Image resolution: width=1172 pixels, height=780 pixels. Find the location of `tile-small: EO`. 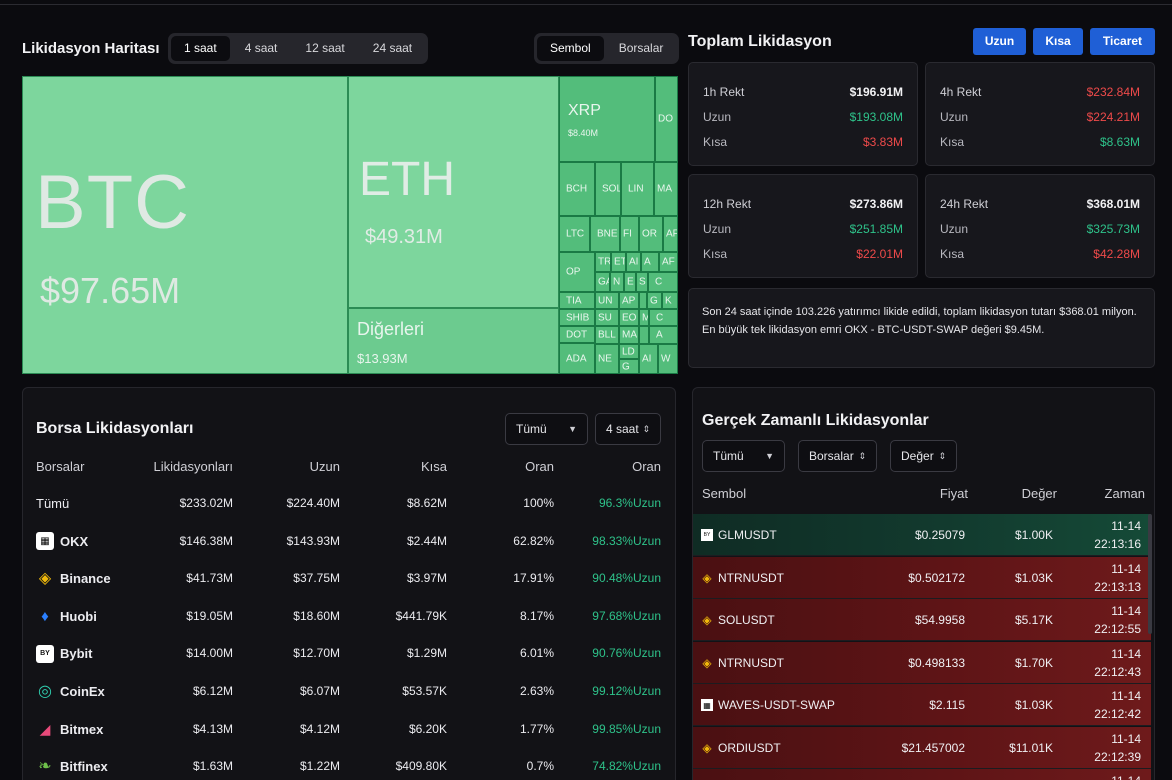

tile-small: EO is located at coordinates (629, 317).